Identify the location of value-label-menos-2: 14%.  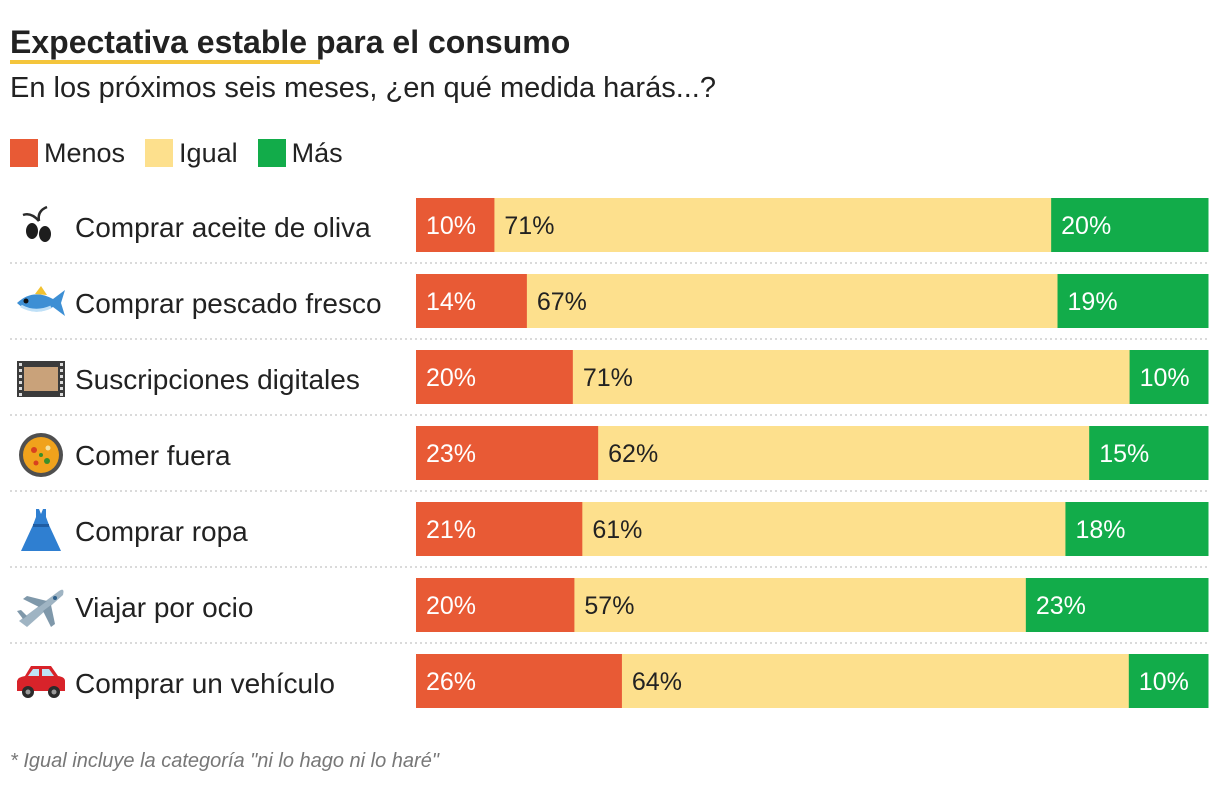
(451, 302).